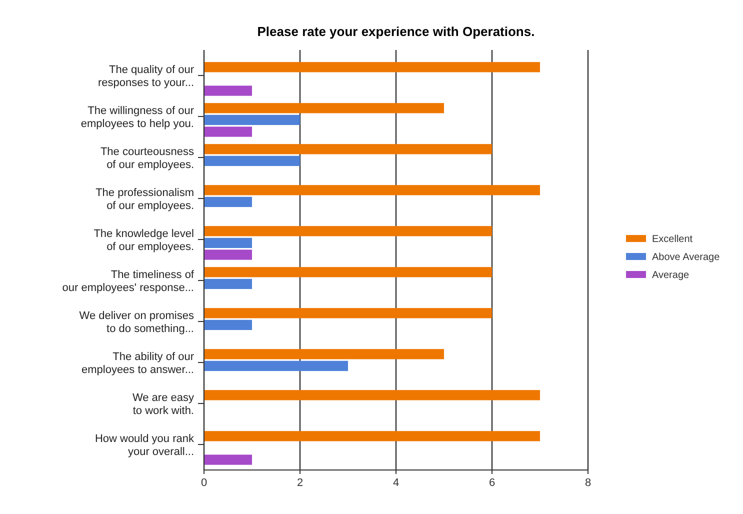 Image resolution: width=743 pixels, height=514 pixels. What do you see at coordinates (671, 275) in the screenshot?
I see `legend-label: Average` at bounding box center [671, 275].